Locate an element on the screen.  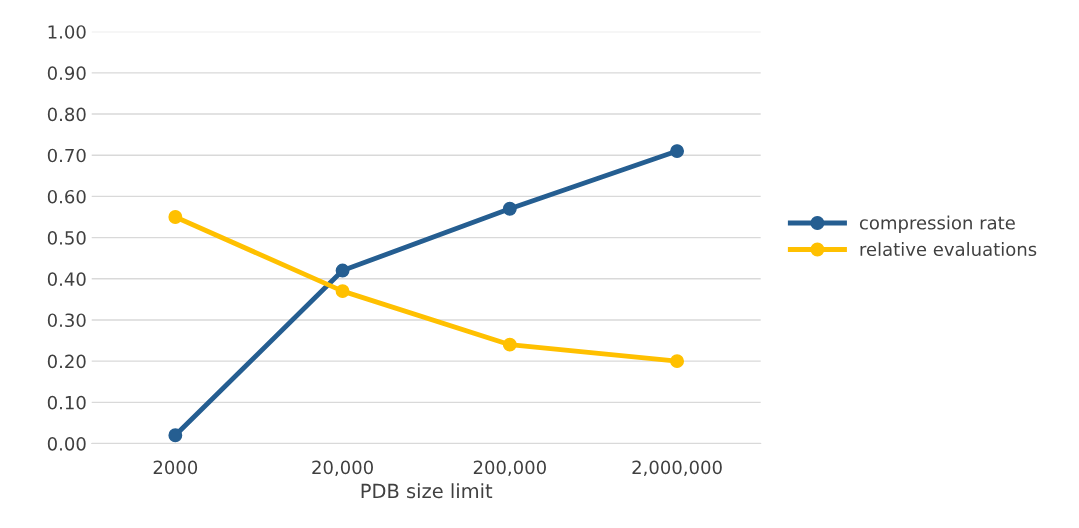
y-tick-label: 0.80 is located at coordinates (66, 114).